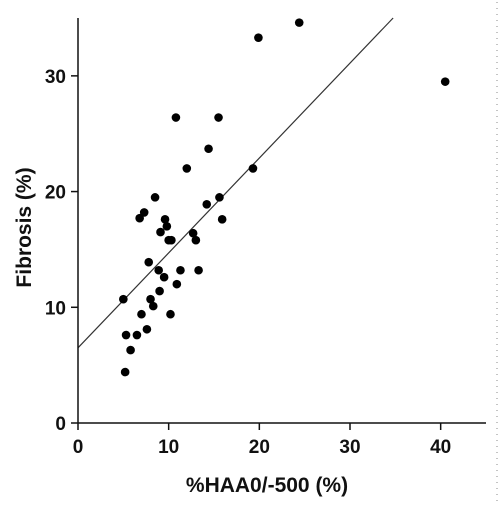 Image resolution: width=500 pixels, height=512 pixels. I want to click on x-axis-title: %HAA0/-500 (%), so click(267, 485).